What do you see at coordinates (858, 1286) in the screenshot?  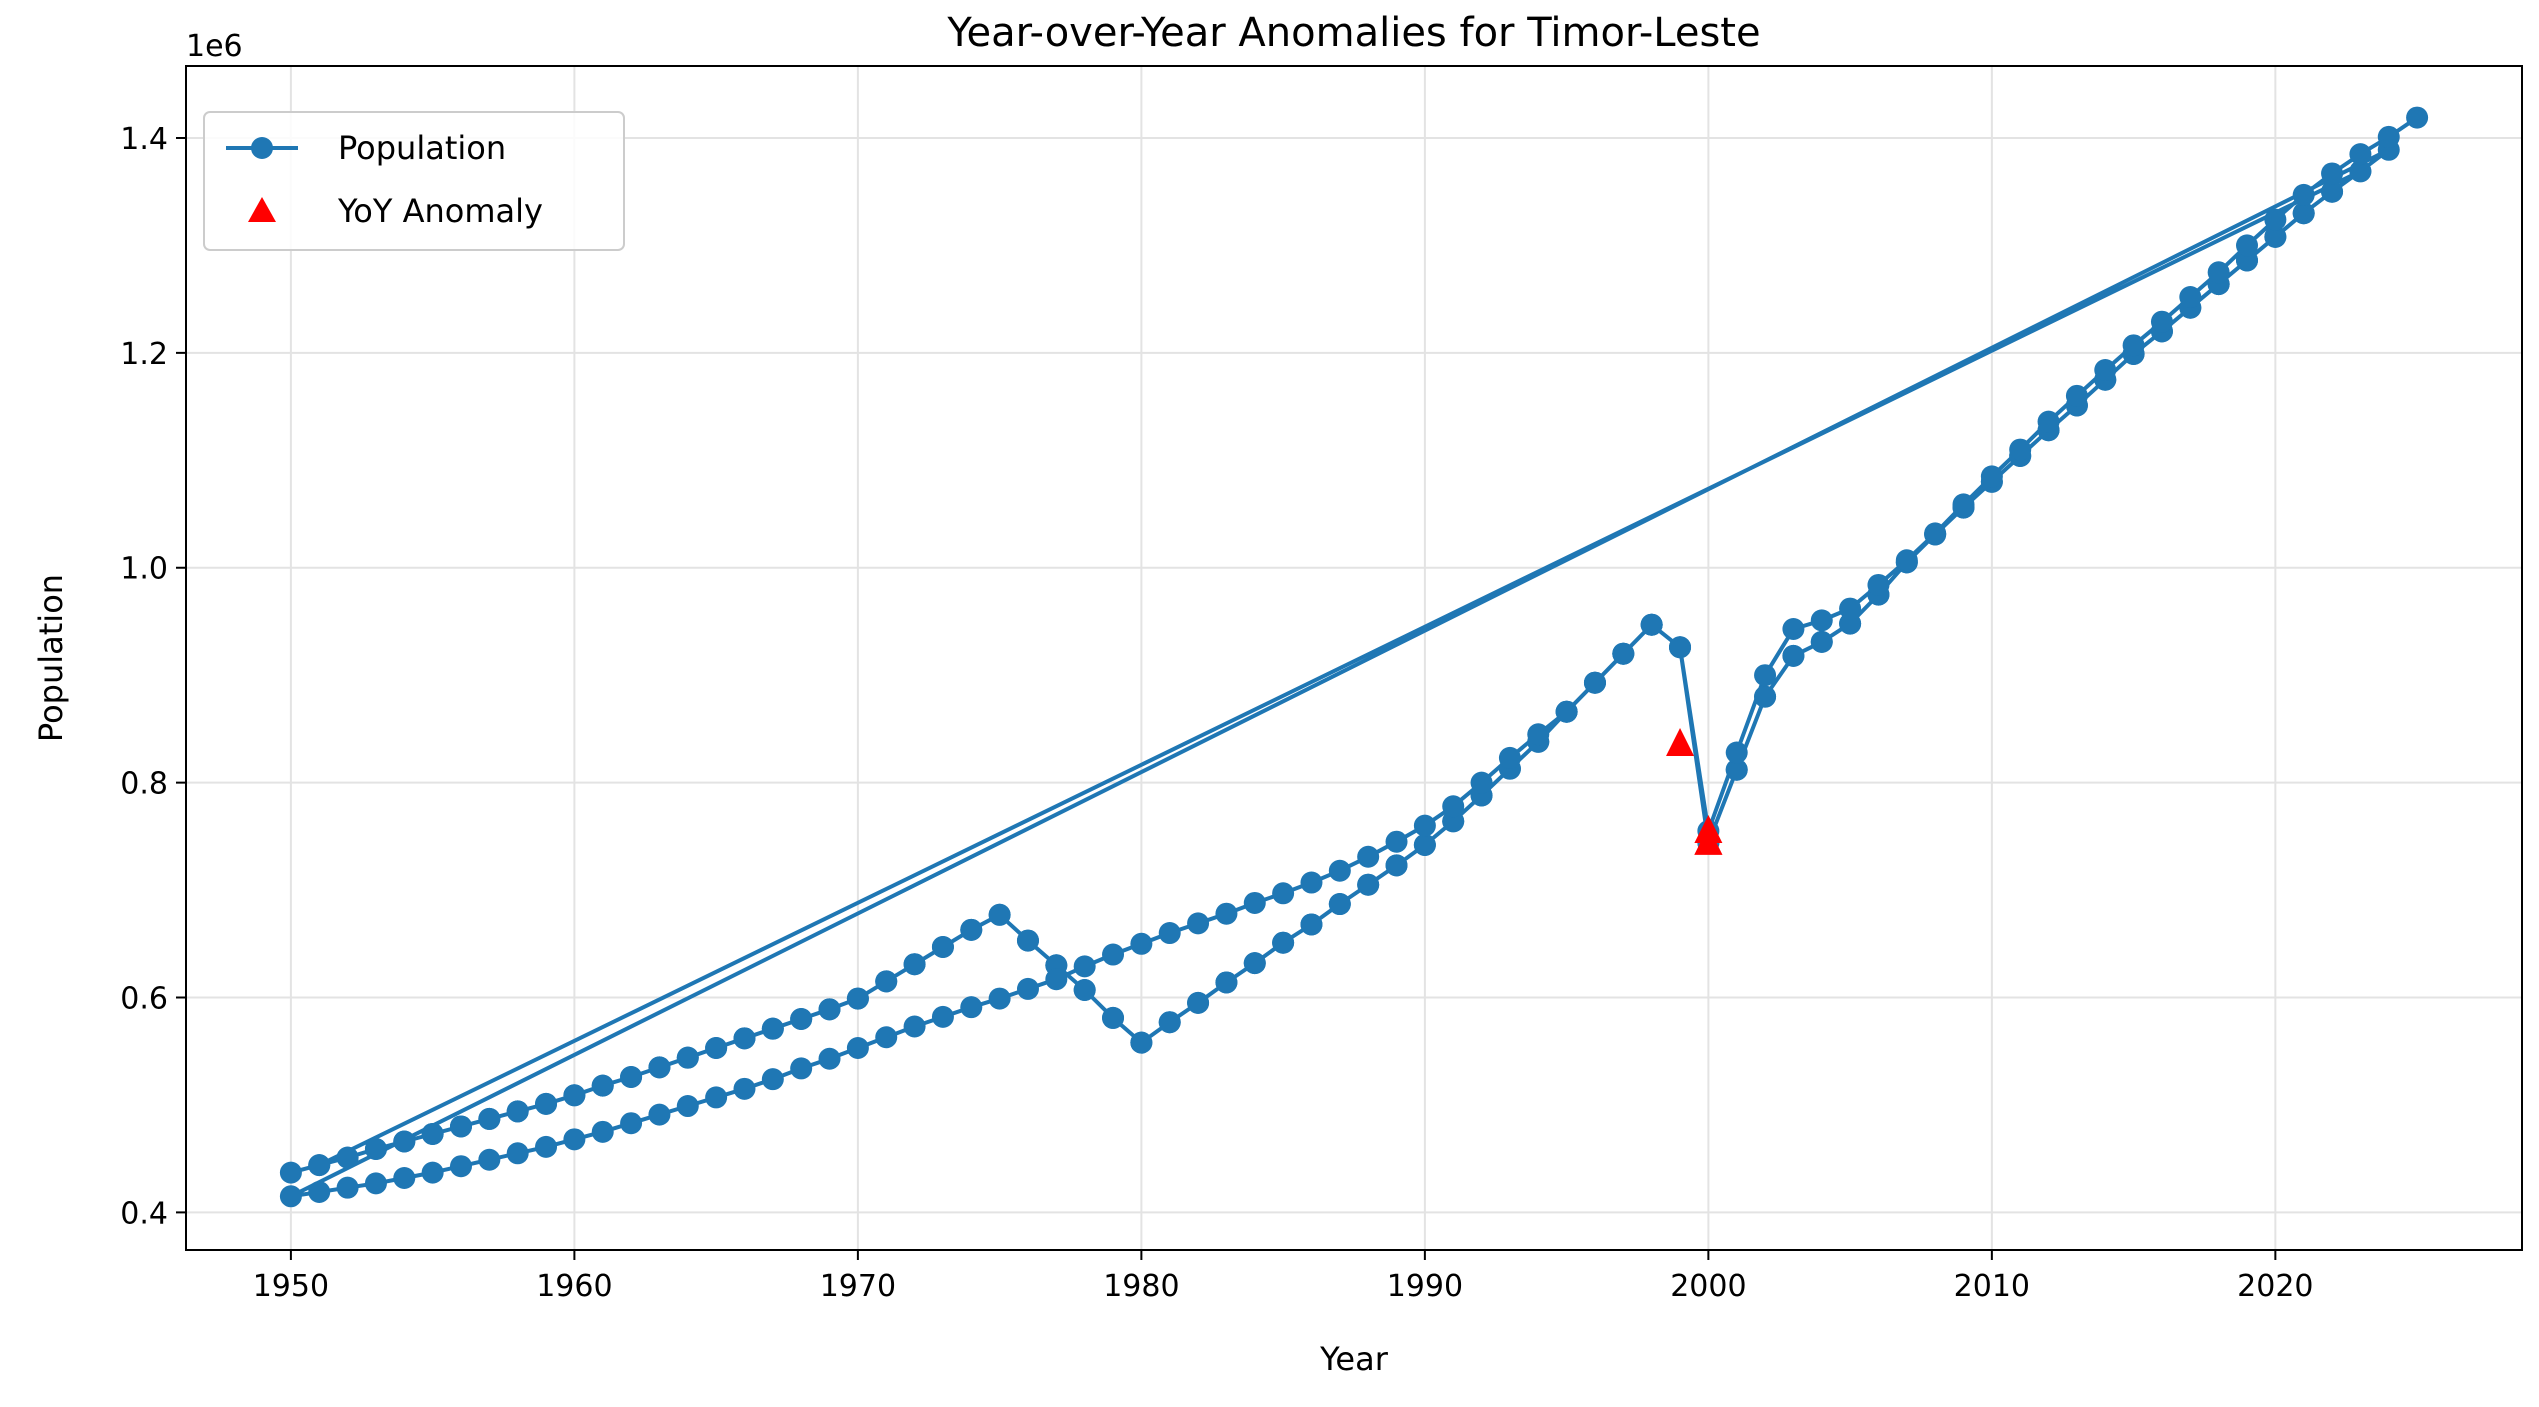 I see `x-tick-label: 1970` at bounding box center [858, 1286].